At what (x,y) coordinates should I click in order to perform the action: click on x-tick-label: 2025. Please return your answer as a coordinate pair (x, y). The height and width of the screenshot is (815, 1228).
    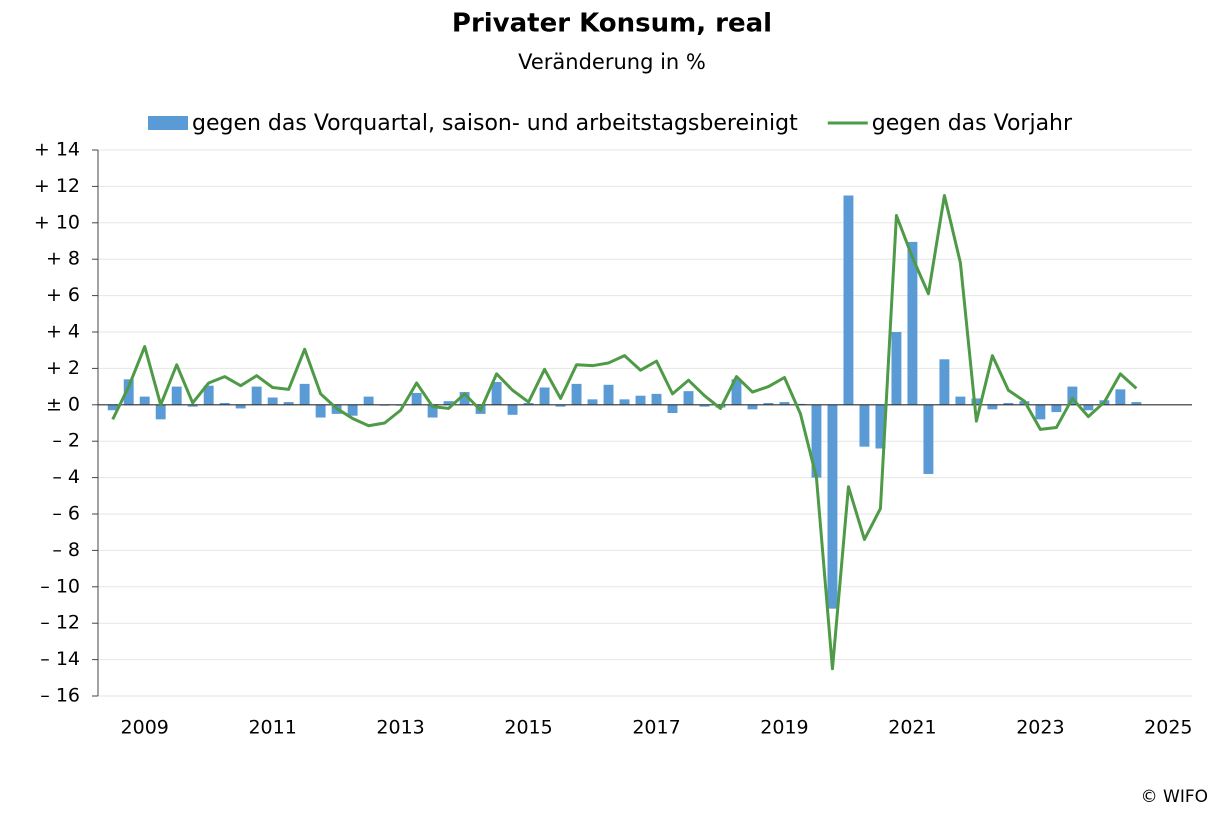
    Looking at the image, I should click on (1168, 728).